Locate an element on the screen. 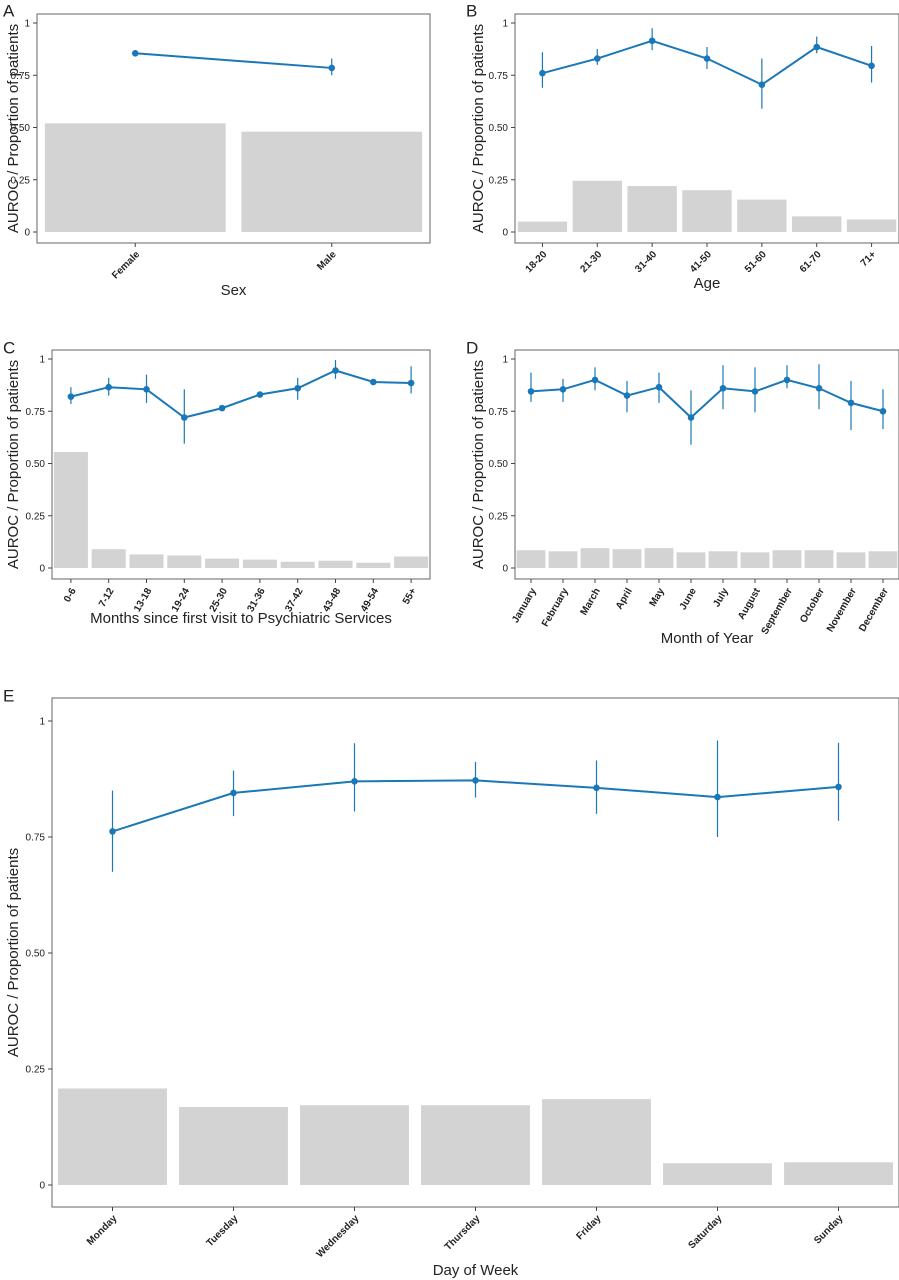 Image resolution: width=899 pixels, height=1280 pixels. x-tick-label: 41-50 is located at coordinates (701, 262).